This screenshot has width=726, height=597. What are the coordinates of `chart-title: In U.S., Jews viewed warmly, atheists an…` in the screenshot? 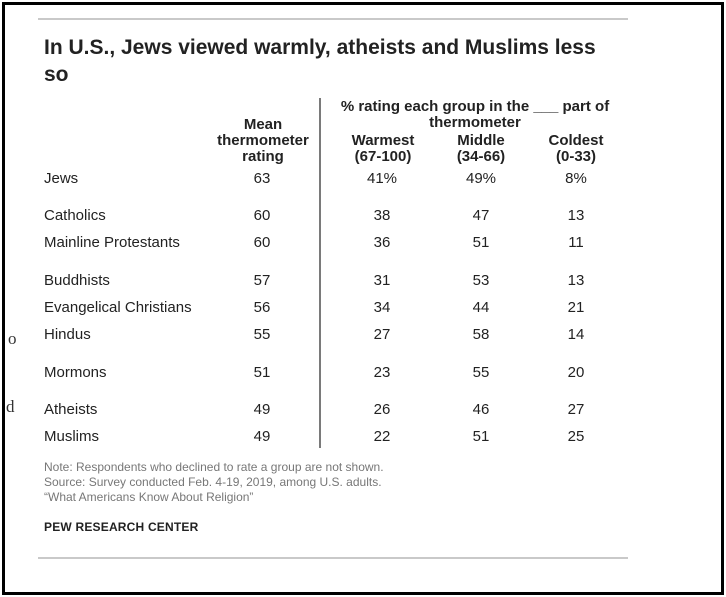 It's located at (320, 61).